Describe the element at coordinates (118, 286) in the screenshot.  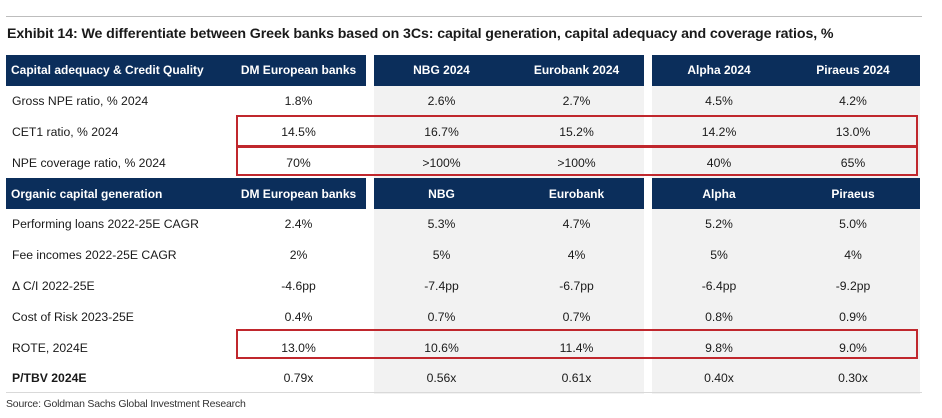
I see `row-label: Δ C/I 2022-25E` at that location.